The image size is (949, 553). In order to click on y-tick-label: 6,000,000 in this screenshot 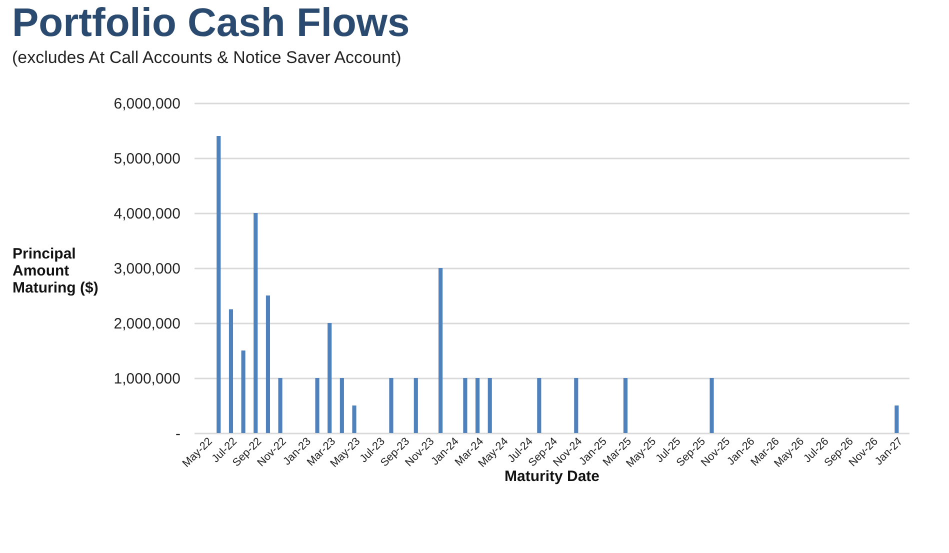, I will do `click(147, 104)`.